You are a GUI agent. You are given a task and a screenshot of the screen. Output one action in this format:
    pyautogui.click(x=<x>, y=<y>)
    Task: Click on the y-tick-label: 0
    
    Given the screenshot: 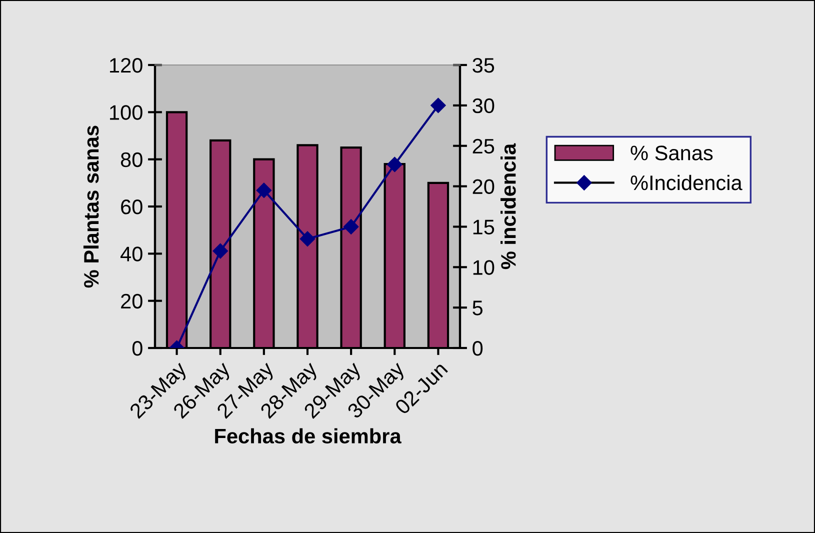 What is the action you would take?
    pyautogui.click(x=137, y=348)
    